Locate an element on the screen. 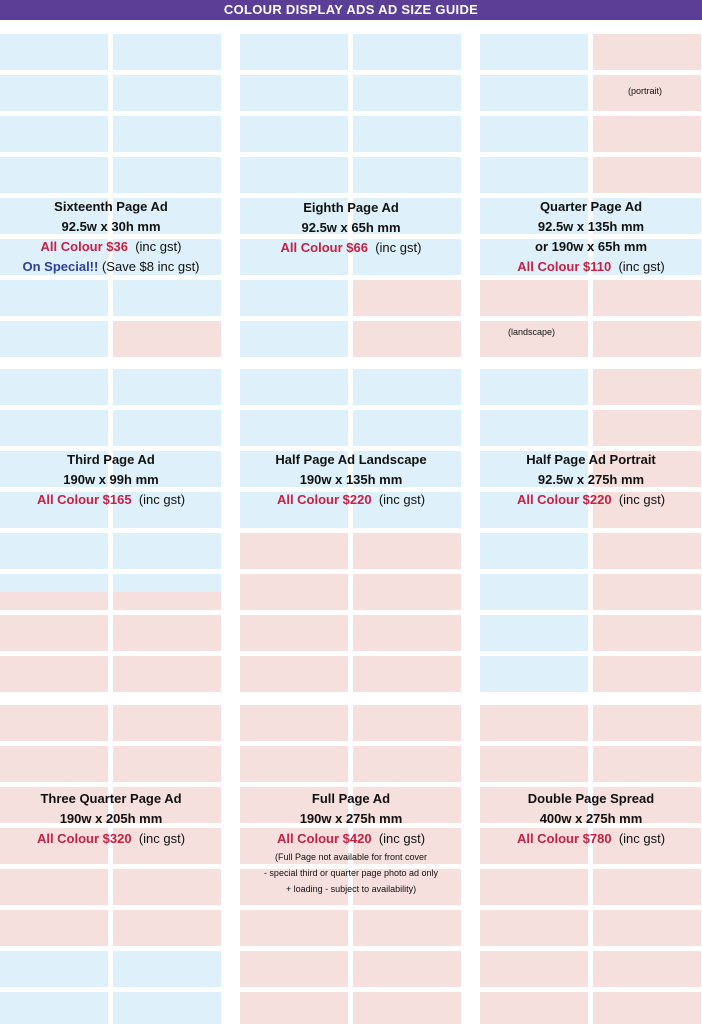  ad-title: Third Page Ad is located at coordinates (111, 459).